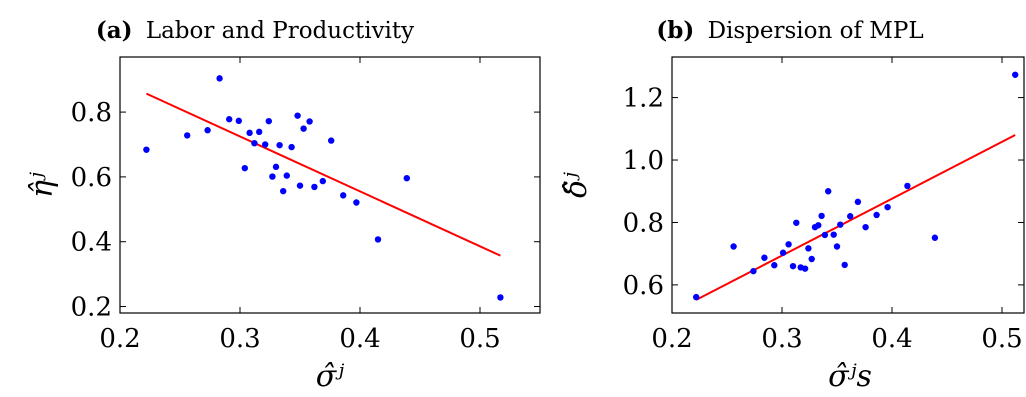  I want to click on panel-a-y-axis-label: η̂ʲ, so click(42, 185).